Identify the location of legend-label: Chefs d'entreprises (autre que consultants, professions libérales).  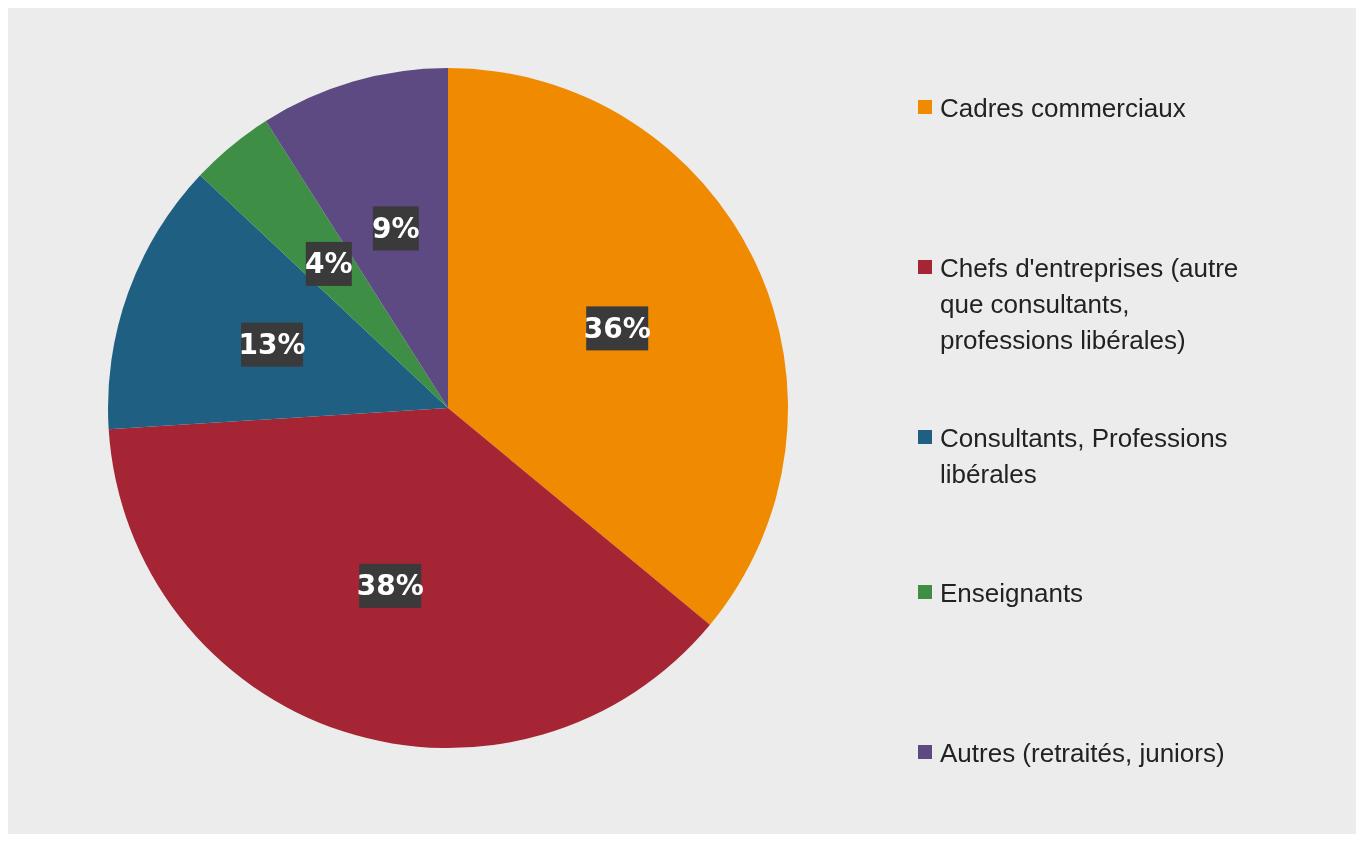
(1089, 304).